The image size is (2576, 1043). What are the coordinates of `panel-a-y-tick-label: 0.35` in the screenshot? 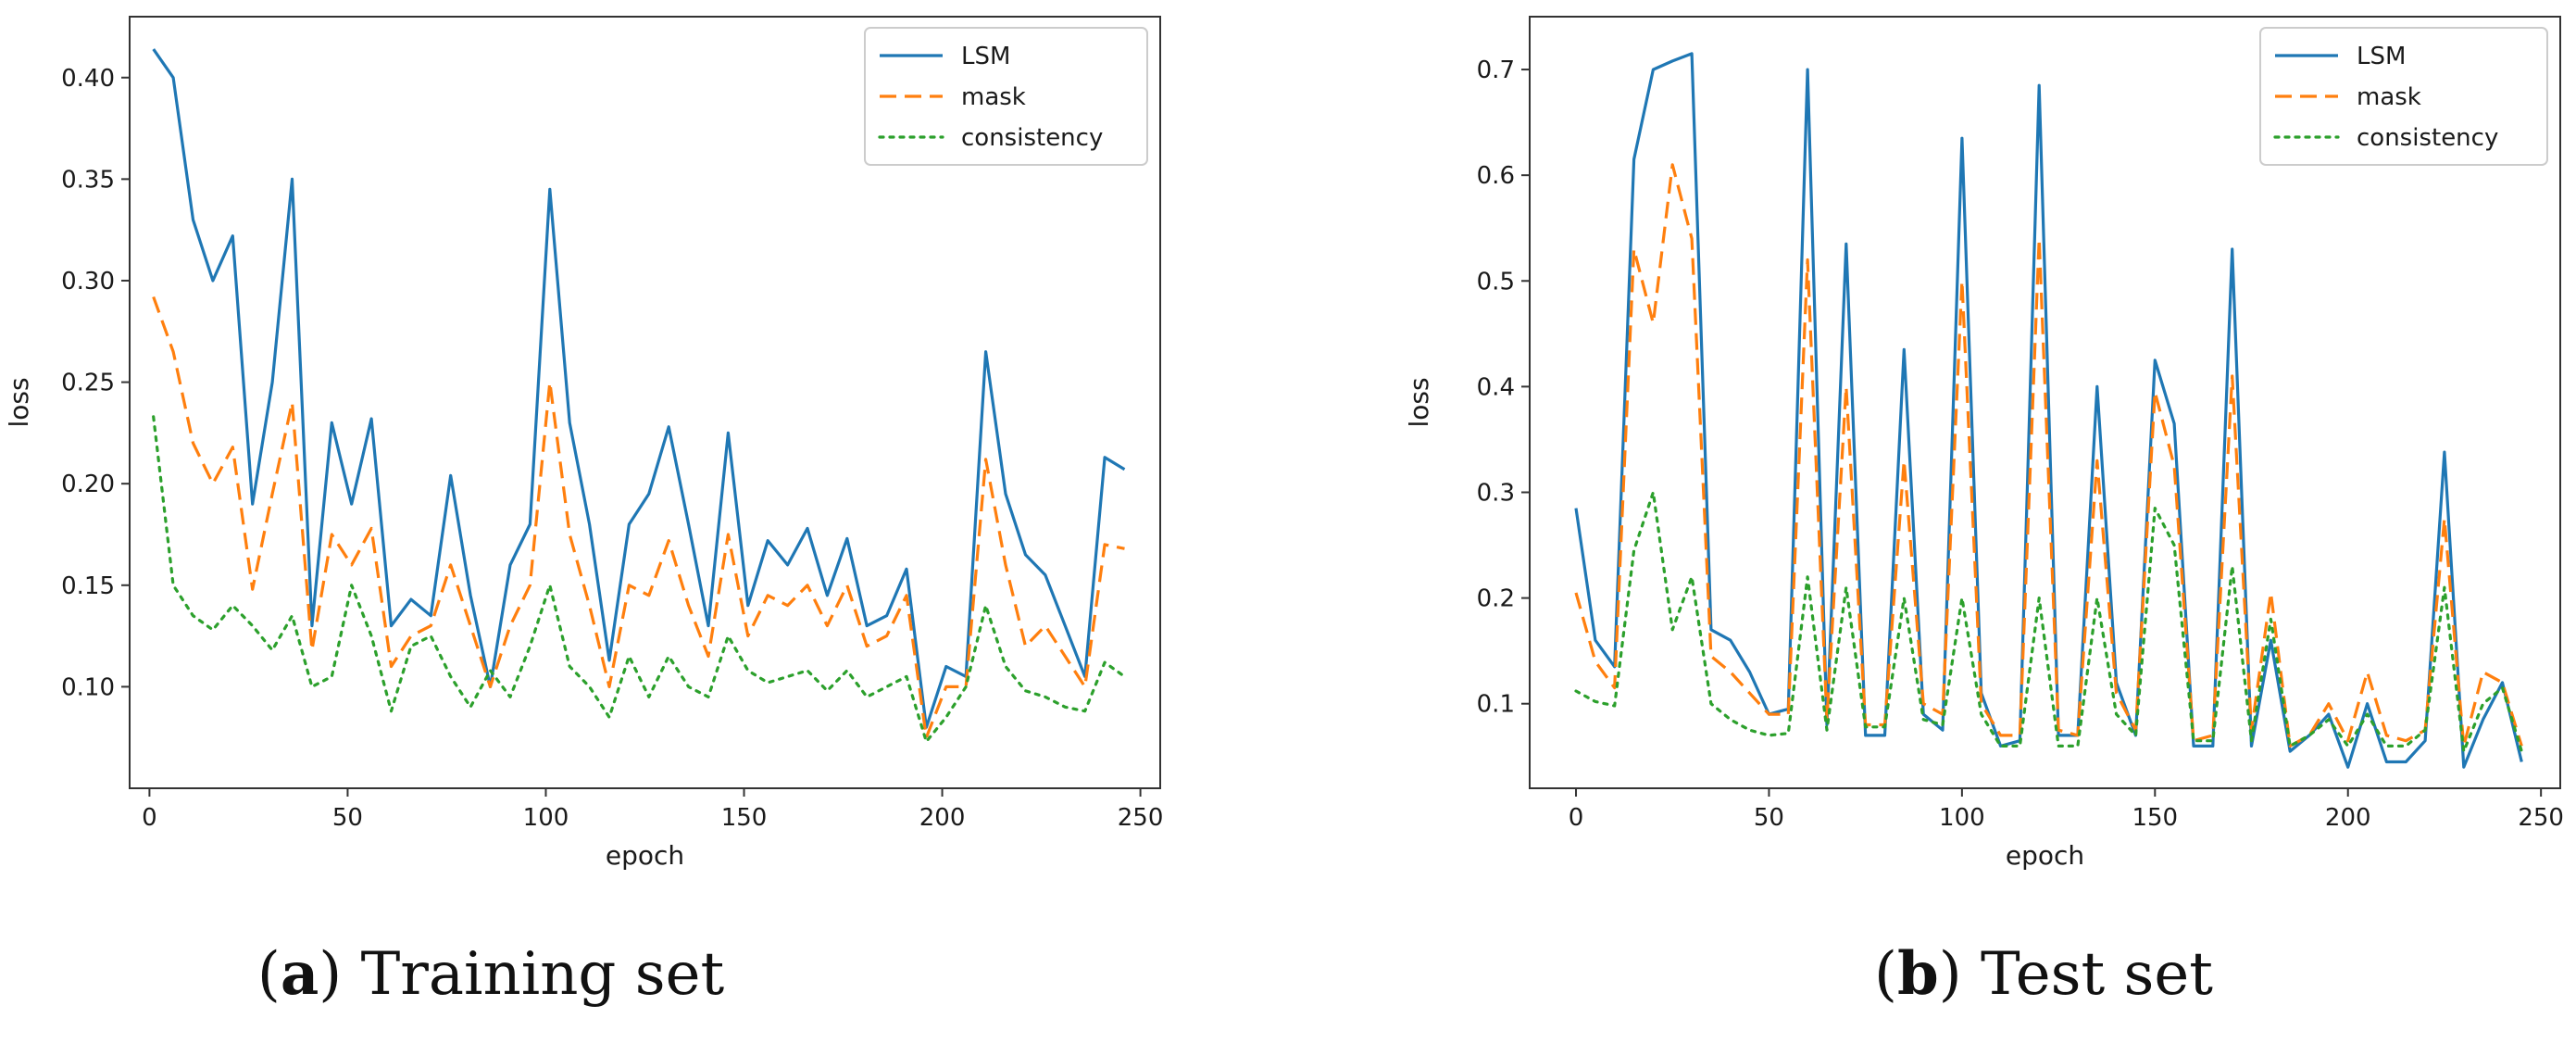 It's located at (88, 180).